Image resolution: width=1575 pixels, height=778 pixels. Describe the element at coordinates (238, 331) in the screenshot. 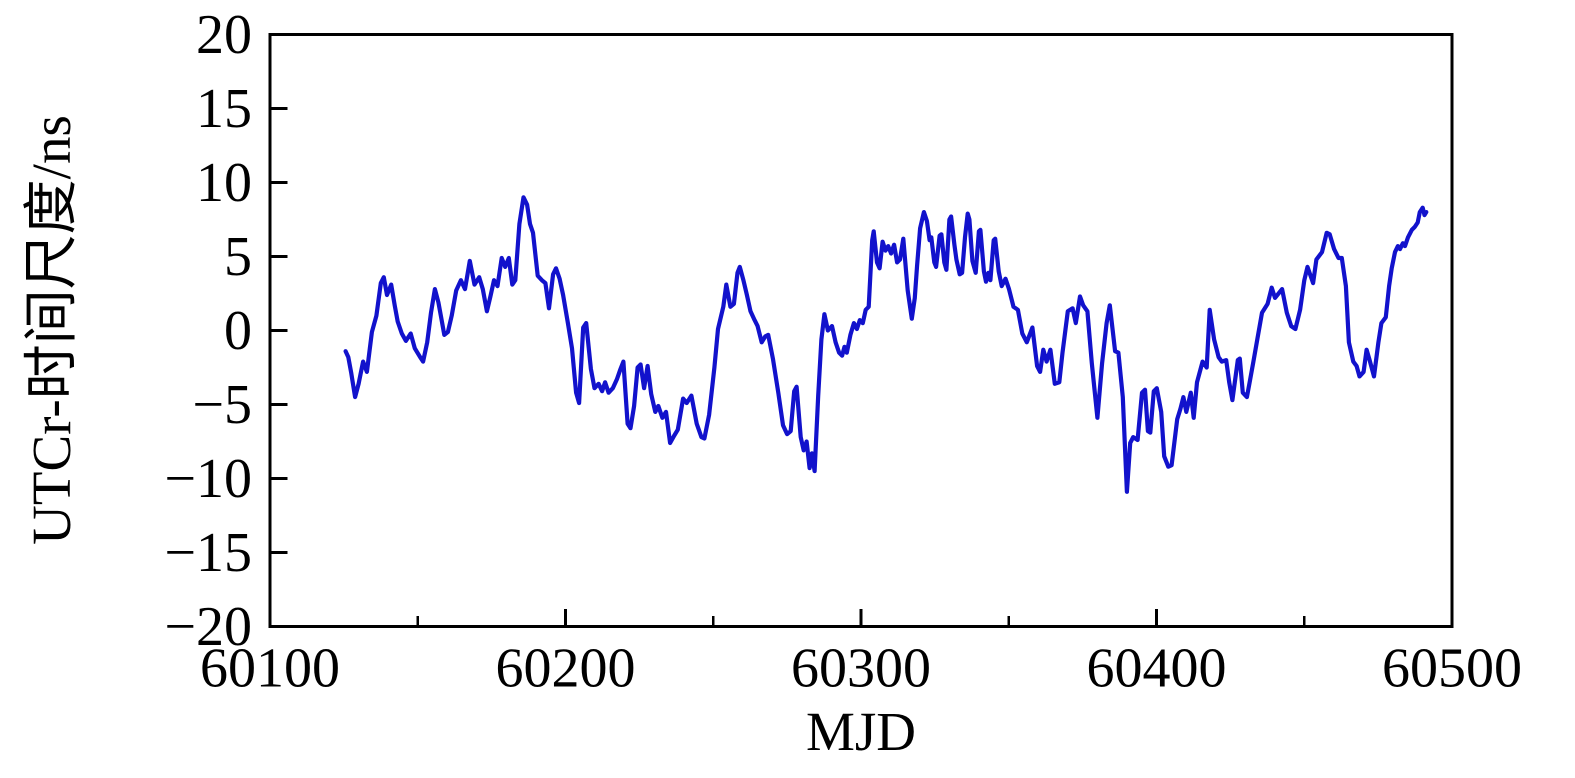

I see `y-tick-label: 0` at that location.